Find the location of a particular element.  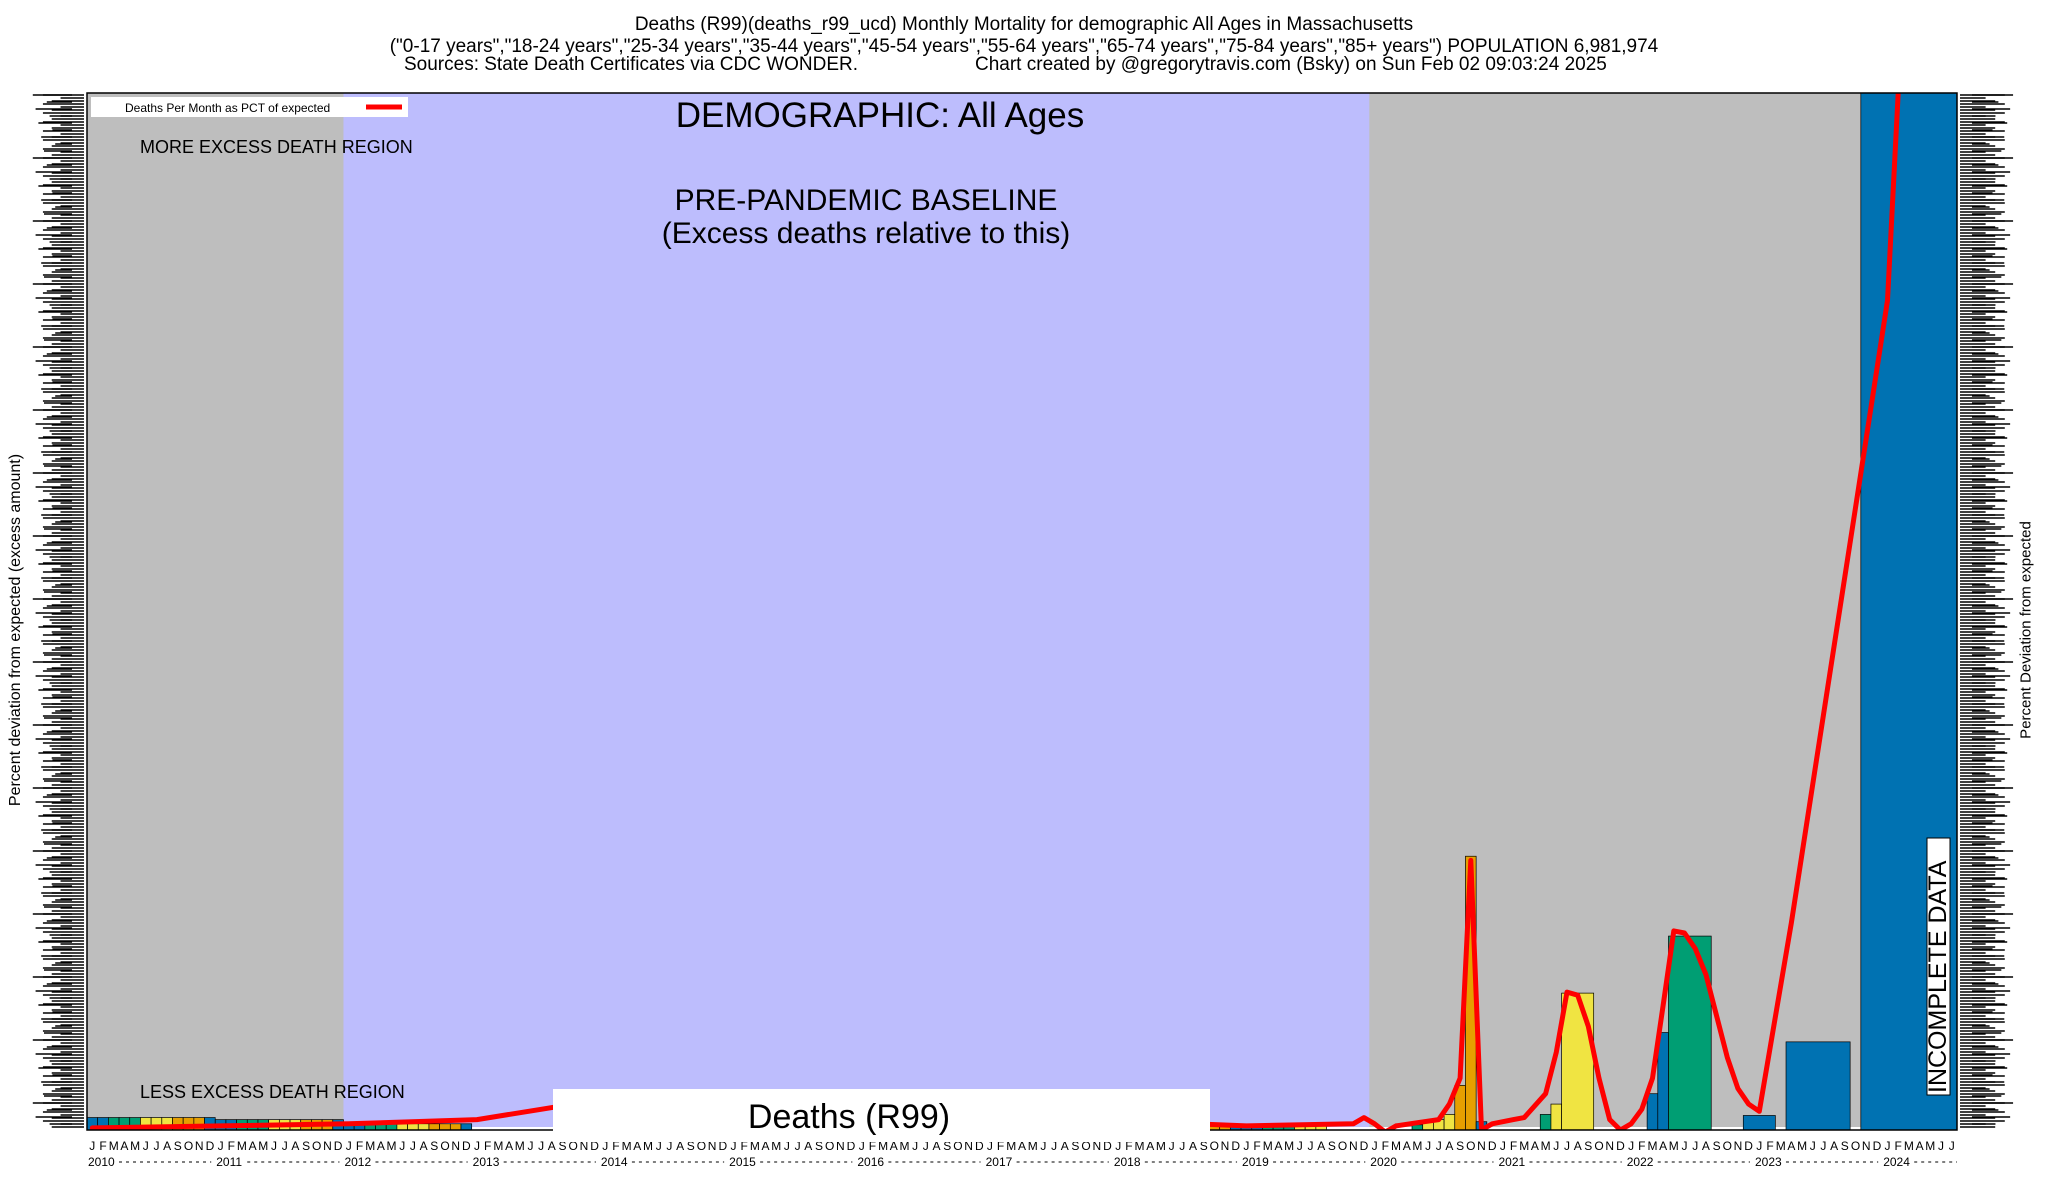

legend: Deaths Per Month as PCT of expected is located at coordinates (249, 107).